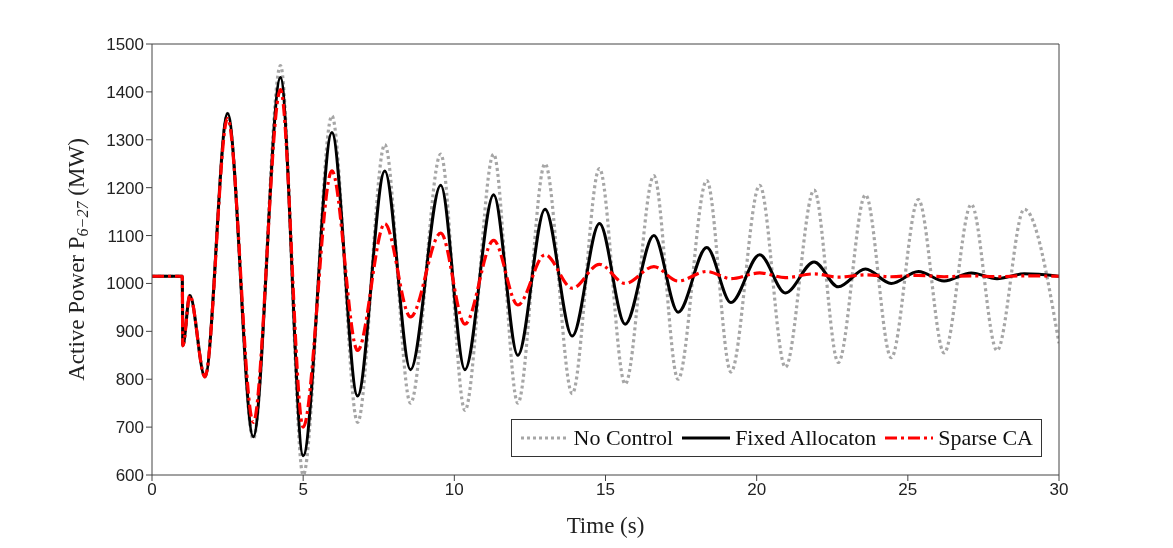 The image size is (1173, 548). Describe the element at coordinates (1059, 490) in the screenshot. I see `x-tick-label: 30` at that location.